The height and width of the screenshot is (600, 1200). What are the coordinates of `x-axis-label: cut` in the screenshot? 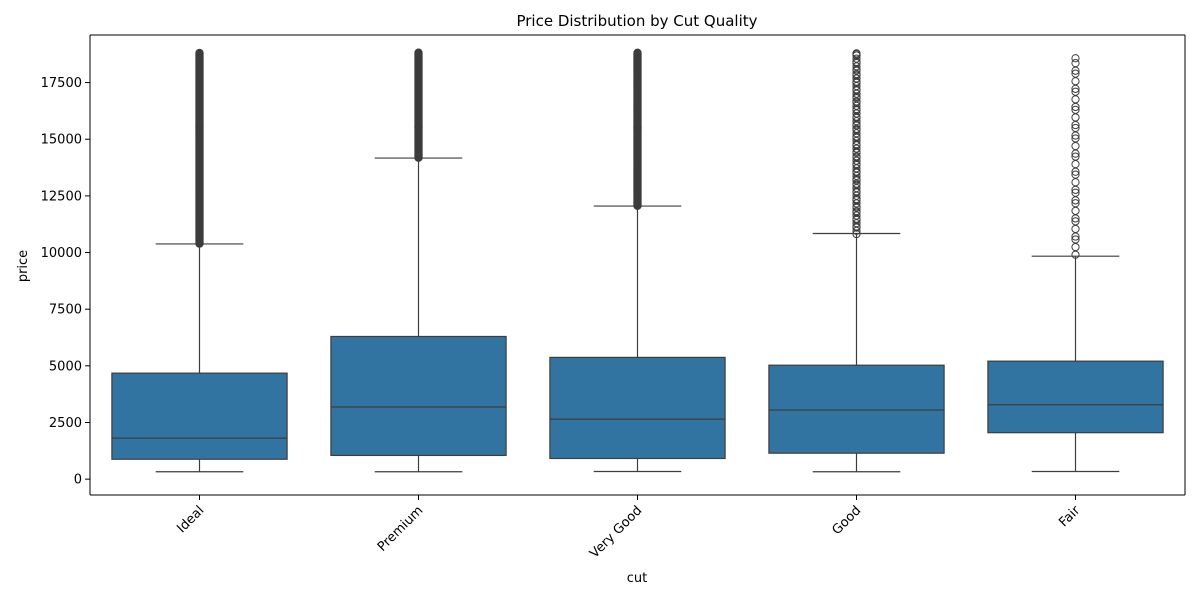 It's located at (637, 578).